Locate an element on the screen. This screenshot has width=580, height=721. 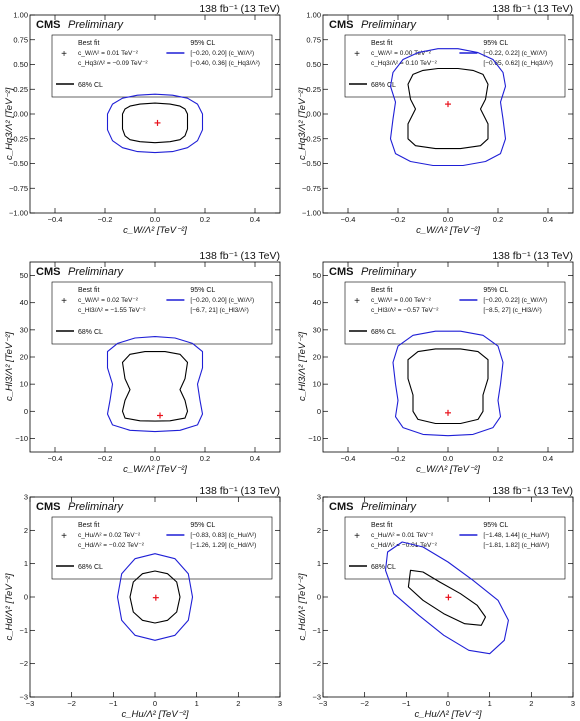
x-tick-label: 1 is located at coordinates (197, 703).